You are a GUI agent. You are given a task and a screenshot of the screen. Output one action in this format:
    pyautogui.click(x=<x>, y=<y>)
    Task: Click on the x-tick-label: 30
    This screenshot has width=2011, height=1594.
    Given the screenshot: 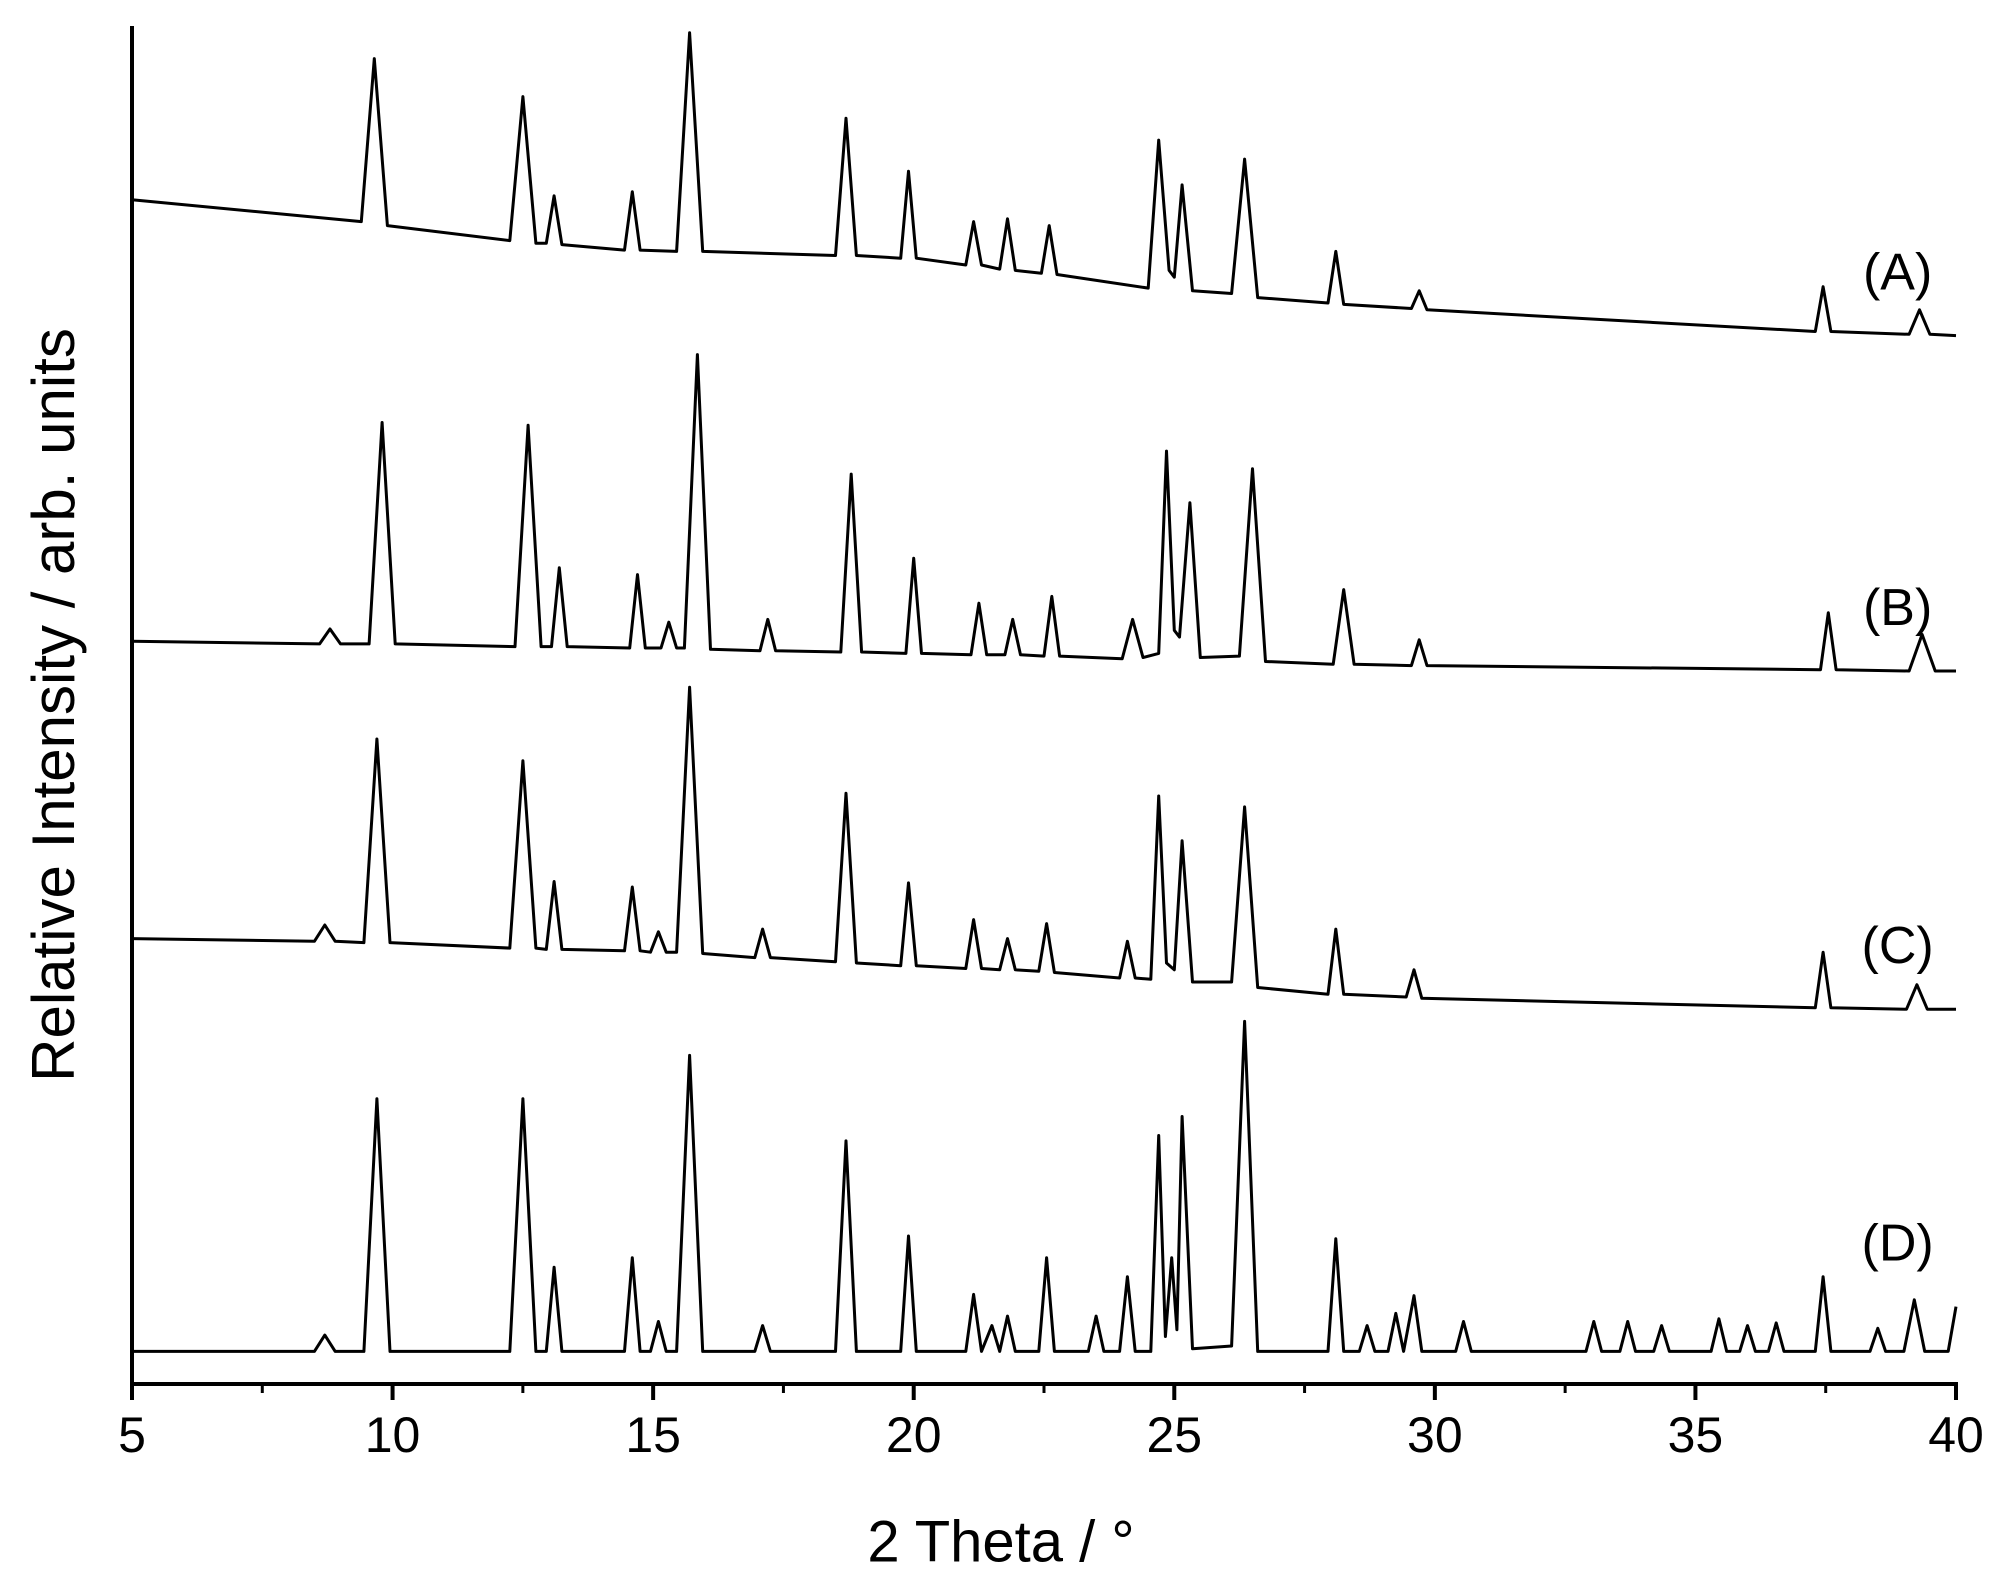 What is the action you would take?
    pyautogui.click(x=1435, y=1435)
    